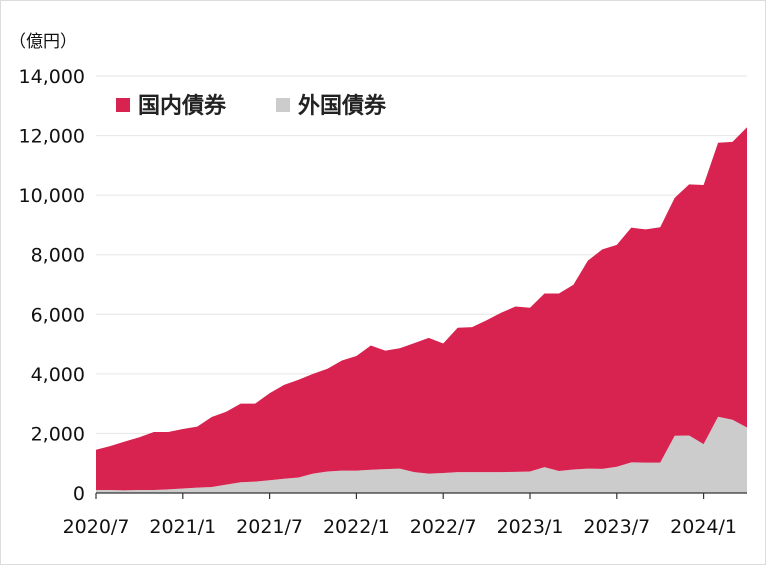 This screenshot has height=566, width=766. Describe the element at coordinates (251, 106) in the screenshot. I see `legend: 国内債券 外国債券` at that location.